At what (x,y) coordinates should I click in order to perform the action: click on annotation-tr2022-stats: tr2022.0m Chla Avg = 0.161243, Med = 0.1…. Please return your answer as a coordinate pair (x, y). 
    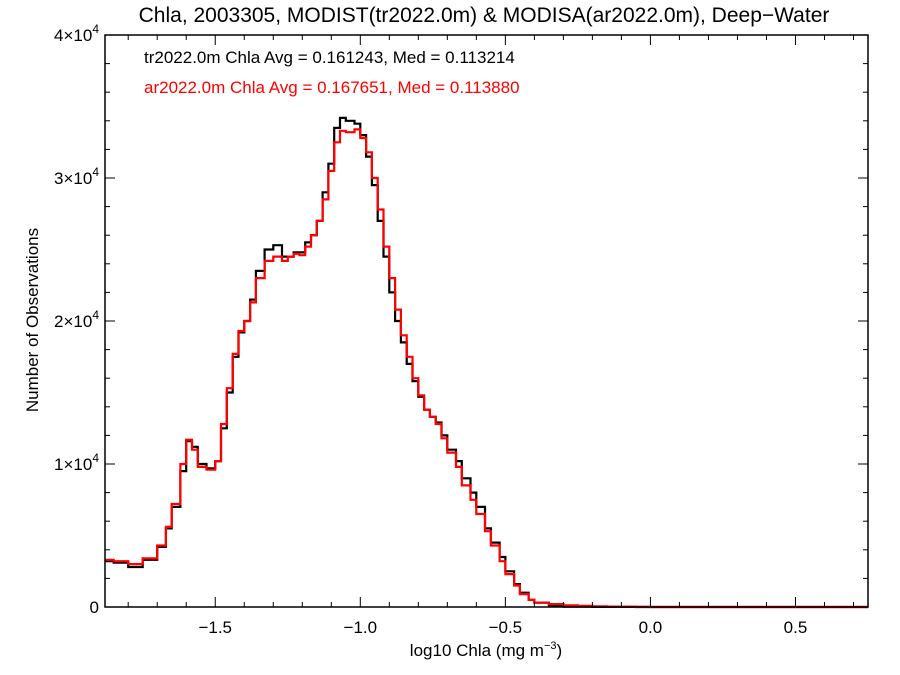
    Looking at the image, I should click on (329, 57).